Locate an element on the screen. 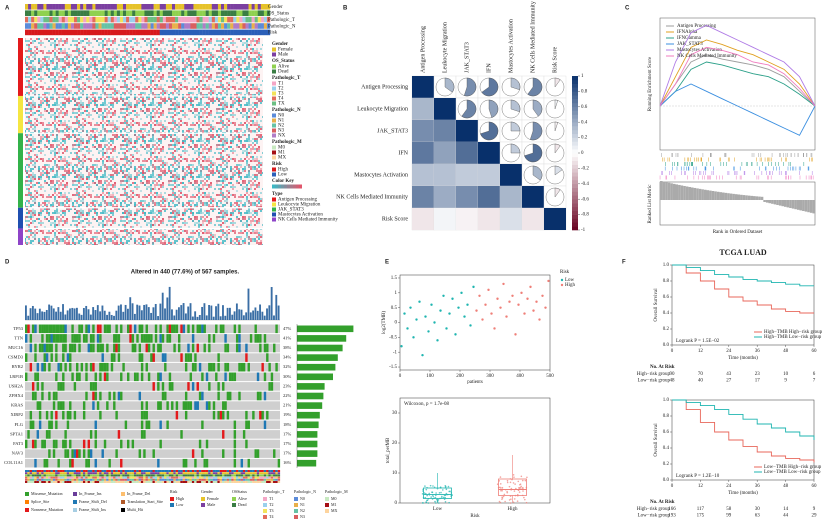 Image resolution: width=824 pixels, height=531 pixels. x-tick-label: 0 is located at coordinates (400, 376).